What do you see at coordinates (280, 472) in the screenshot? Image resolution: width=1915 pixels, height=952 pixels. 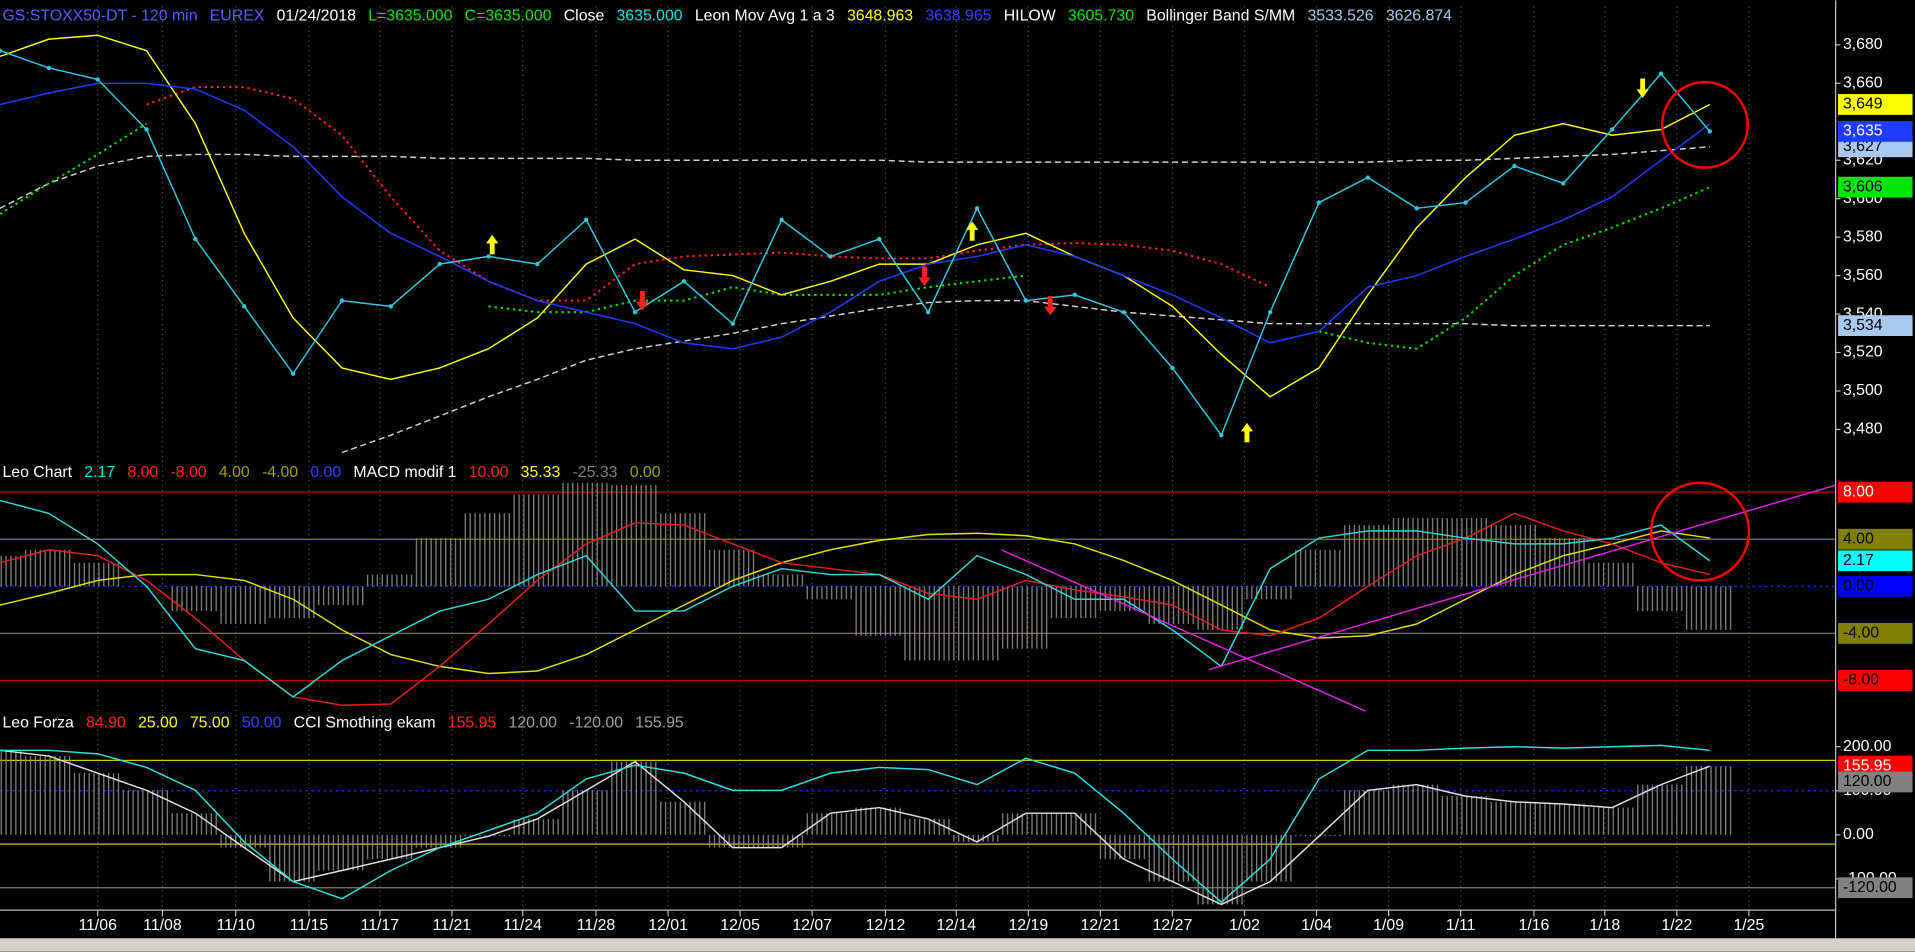 I see `legend-item: -4.00` at bounding box center [280, 472].